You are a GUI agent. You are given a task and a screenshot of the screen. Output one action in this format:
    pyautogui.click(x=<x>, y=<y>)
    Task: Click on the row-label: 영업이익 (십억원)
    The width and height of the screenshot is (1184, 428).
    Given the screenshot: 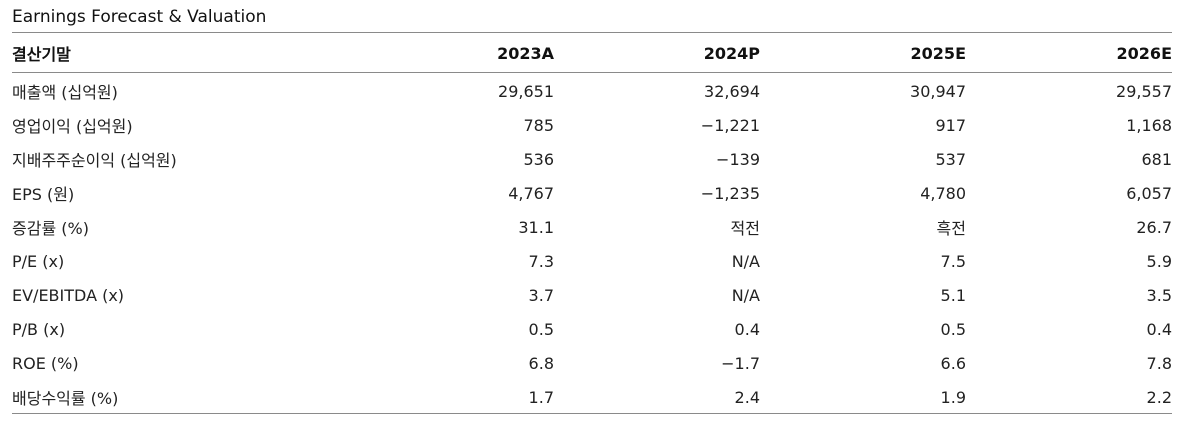 What is the action you would take?
    pyautogui.click(x=72, y=126)
    